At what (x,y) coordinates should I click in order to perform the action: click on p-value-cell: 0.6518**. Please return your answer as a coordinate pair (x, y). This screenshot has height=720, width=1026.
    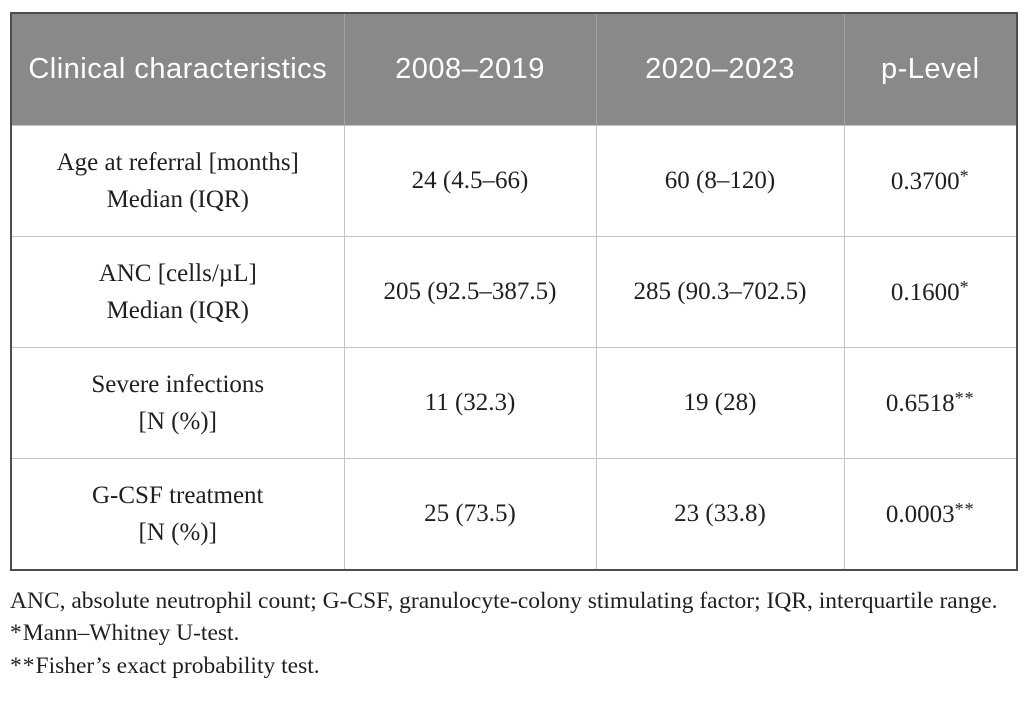
    Looking at the image, I should click on (930, 403).